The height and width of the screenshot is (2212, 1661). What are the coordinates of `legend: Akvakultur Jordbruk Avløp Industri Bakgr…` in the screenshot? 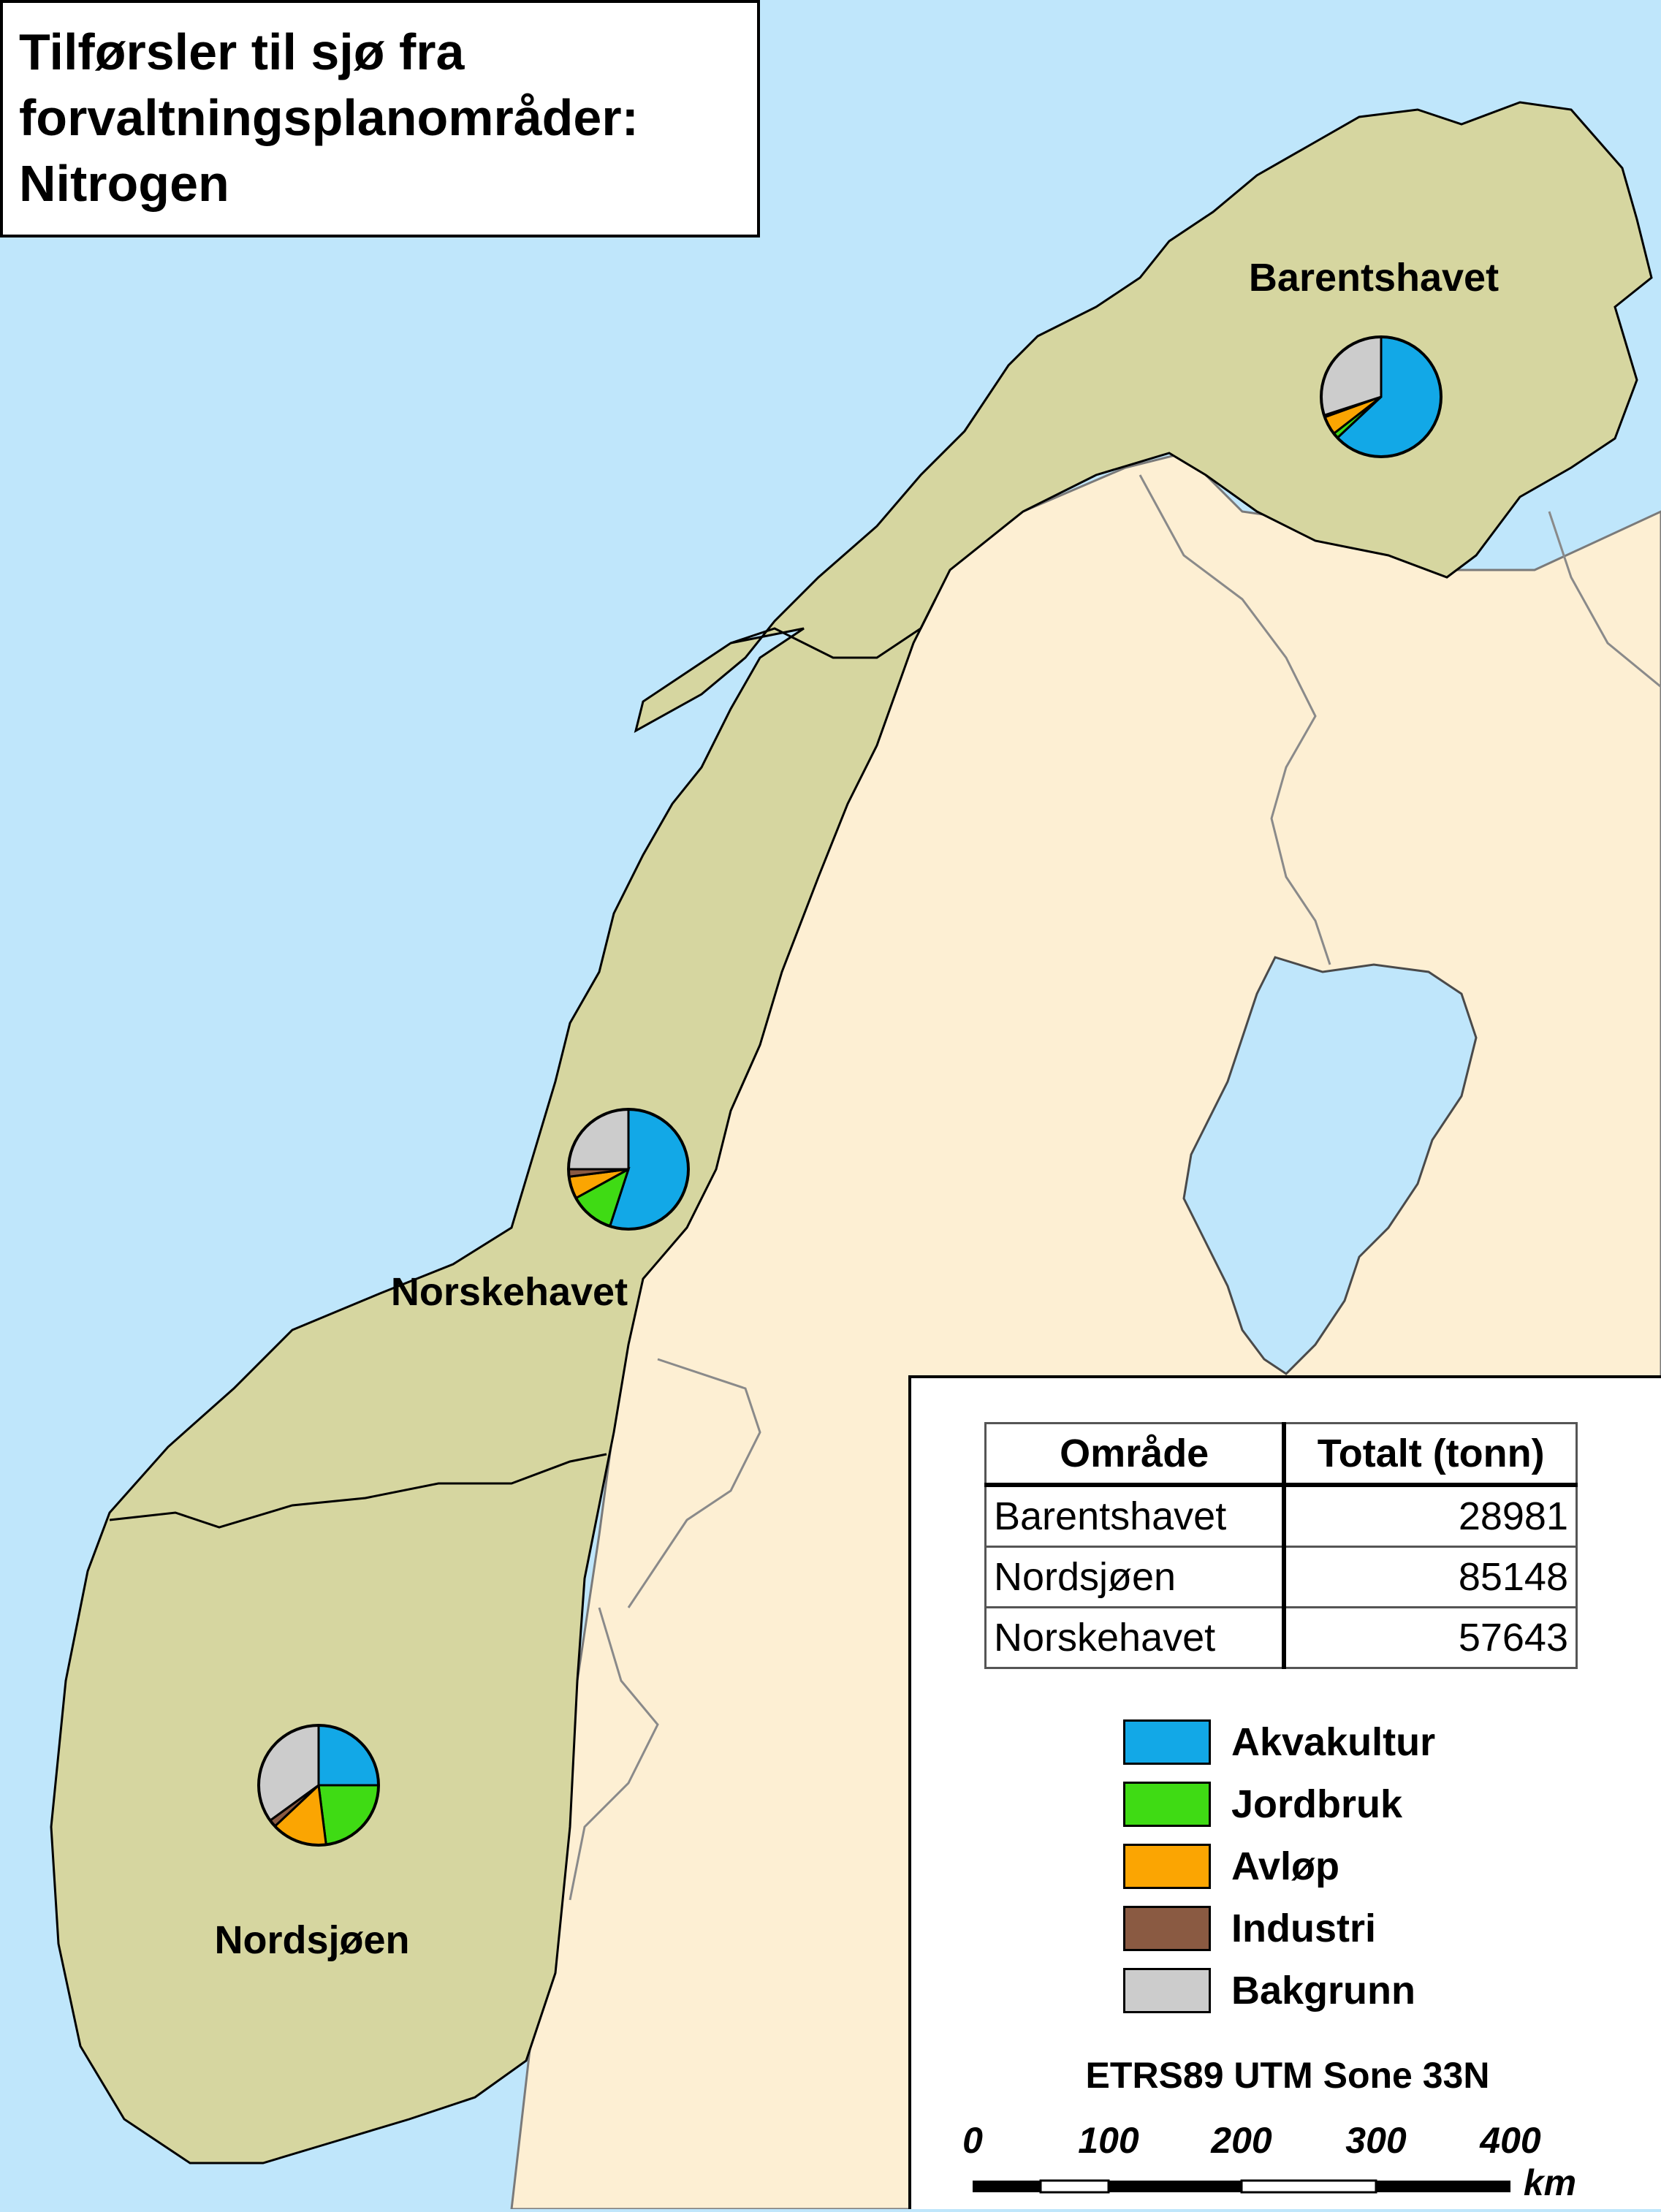 It's located at (1279, 1866).